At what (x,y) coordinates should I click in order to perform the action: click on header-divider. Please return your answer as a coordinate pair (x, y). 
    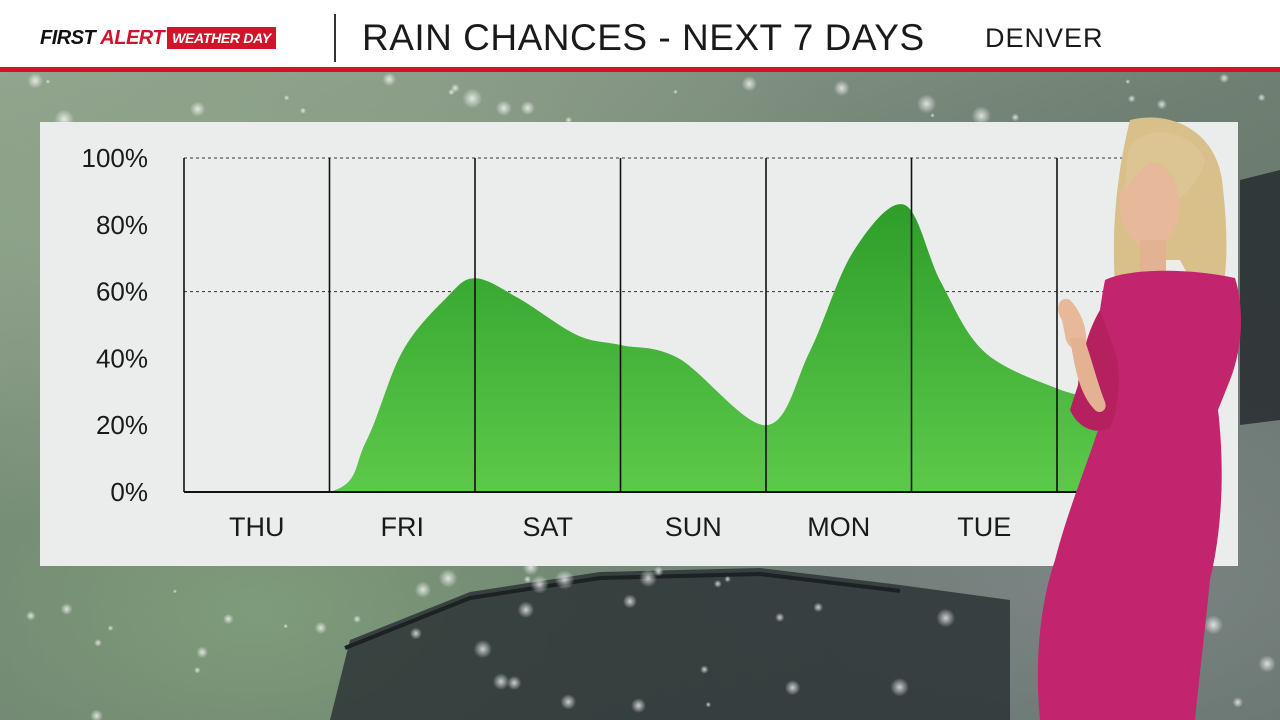
    Looking at the image, I should click on (335, 38).